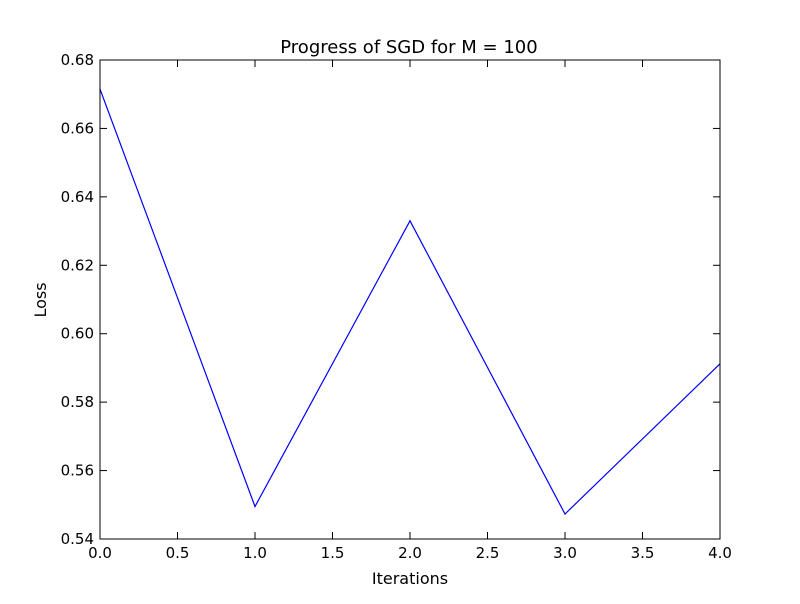 This screenshot has height=604, width=800. Describe the element at coordinates (77, 402) in the screenshot. I see `y-tick-label: 0.58` at that location.